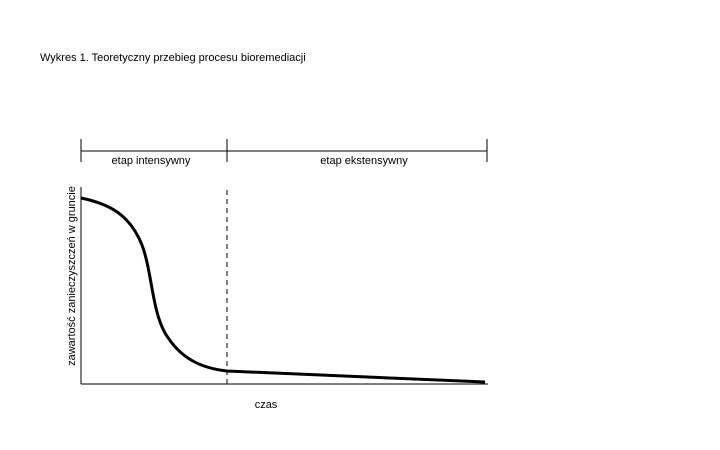 This screenshot has height=450, width=720. What do you see at coordinates (364, 161) in the screenshot?
I see `phase-label: etap ekstensywny` at bounding box center [364, 161].